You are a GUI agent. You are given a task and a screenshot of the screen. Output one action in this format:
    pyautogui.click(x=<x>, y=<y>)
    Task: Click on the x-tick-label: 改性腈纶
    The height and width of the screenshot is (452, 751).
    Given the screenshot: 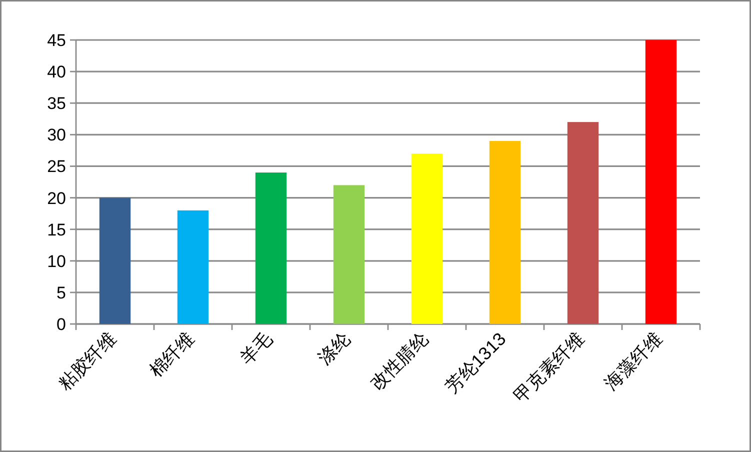 What is the action you would take?
    pyautogui.click(x=399, y=361)
    